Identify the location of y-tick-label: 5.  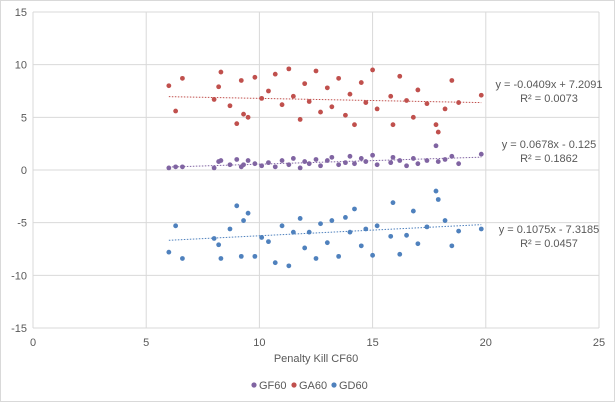
(24, 118).